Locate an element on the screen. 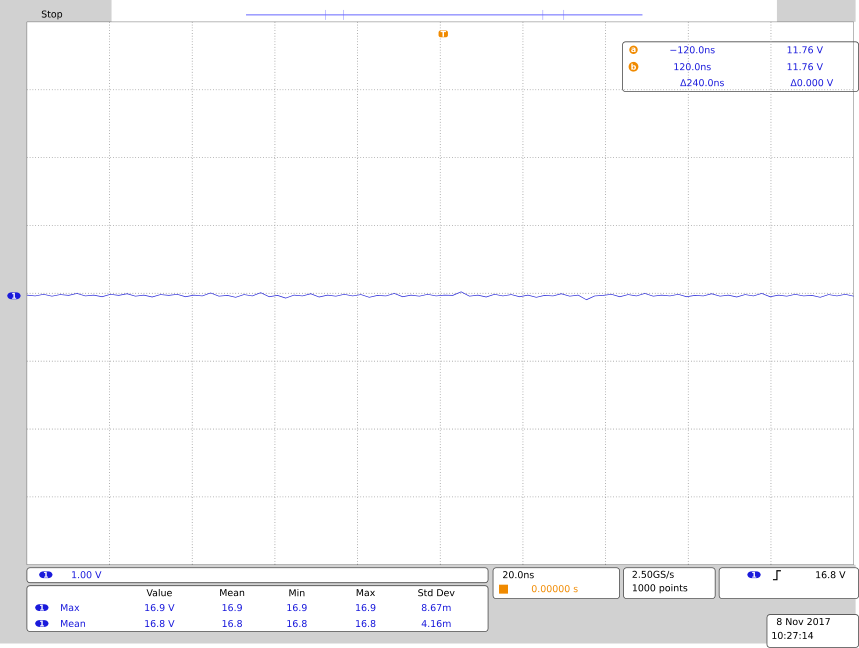 The width and height of the screenshot is (859, 648). text: Stop is located at coordinates (52, 15).